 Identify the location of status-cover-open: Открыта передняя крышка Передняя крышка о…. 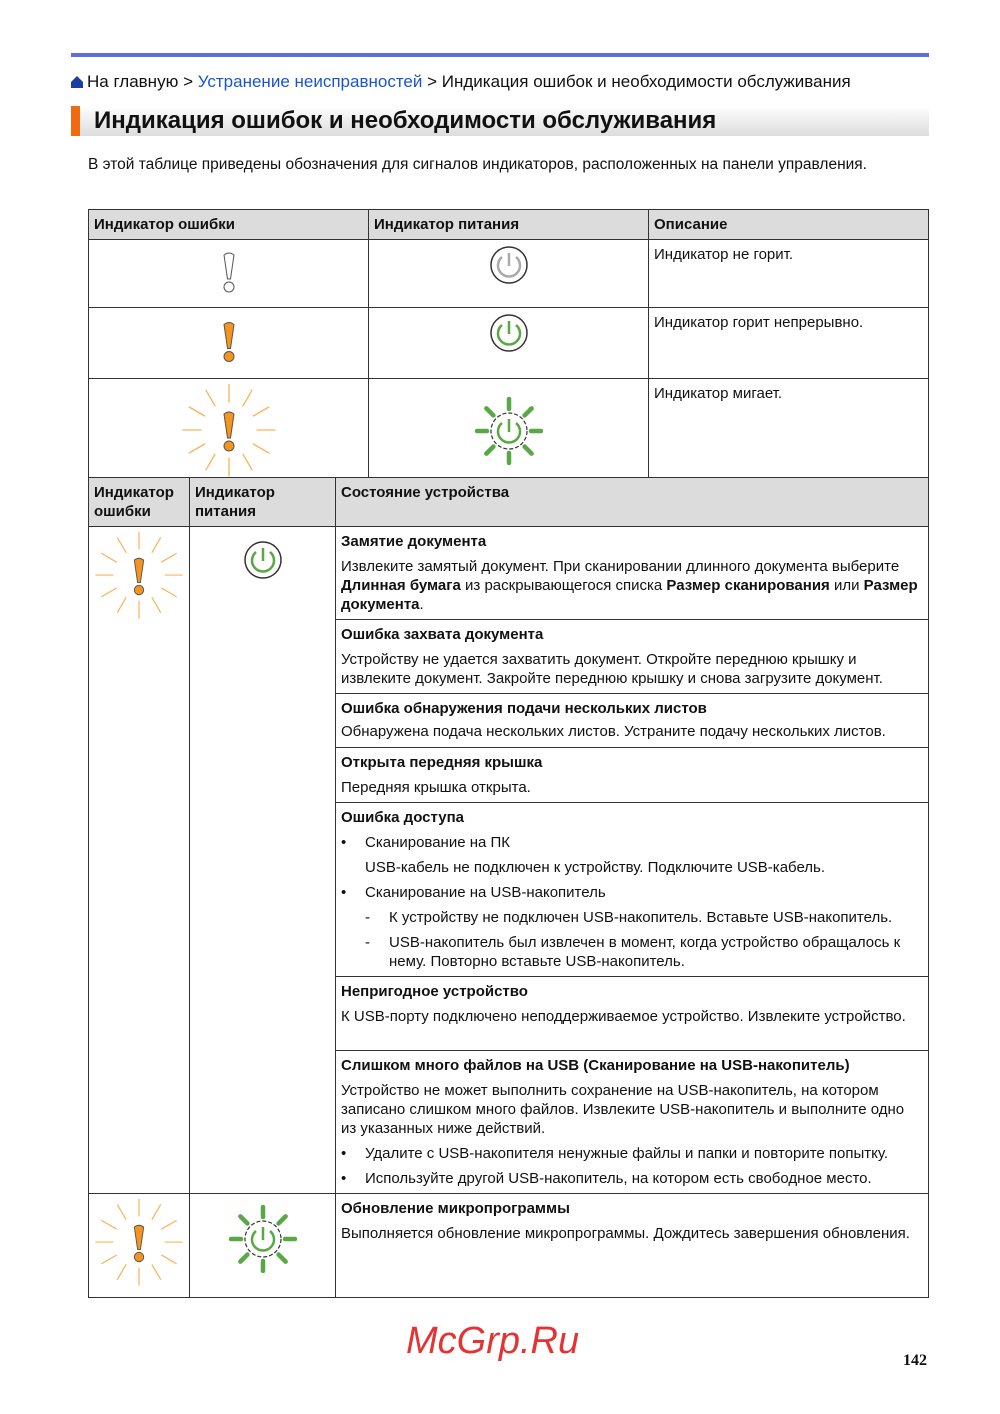
(632, 775).